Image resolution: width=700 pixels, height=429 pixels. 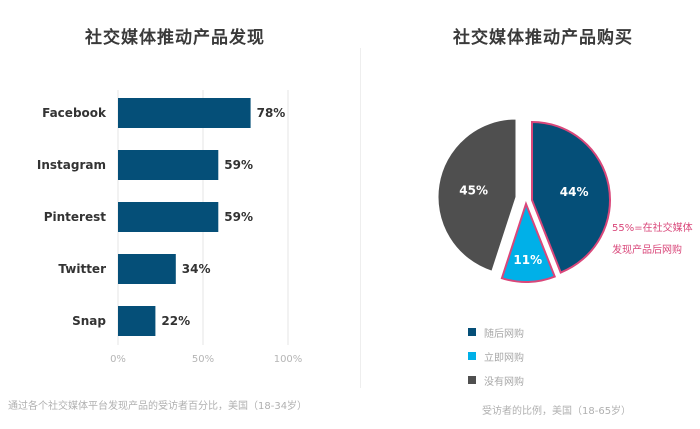 What do you see at coordinates (557, 411) in the screenshot?
I see `right-chart-caption: 受访者的比例，美国（18-65岁）` at bounding box center [557, 411].